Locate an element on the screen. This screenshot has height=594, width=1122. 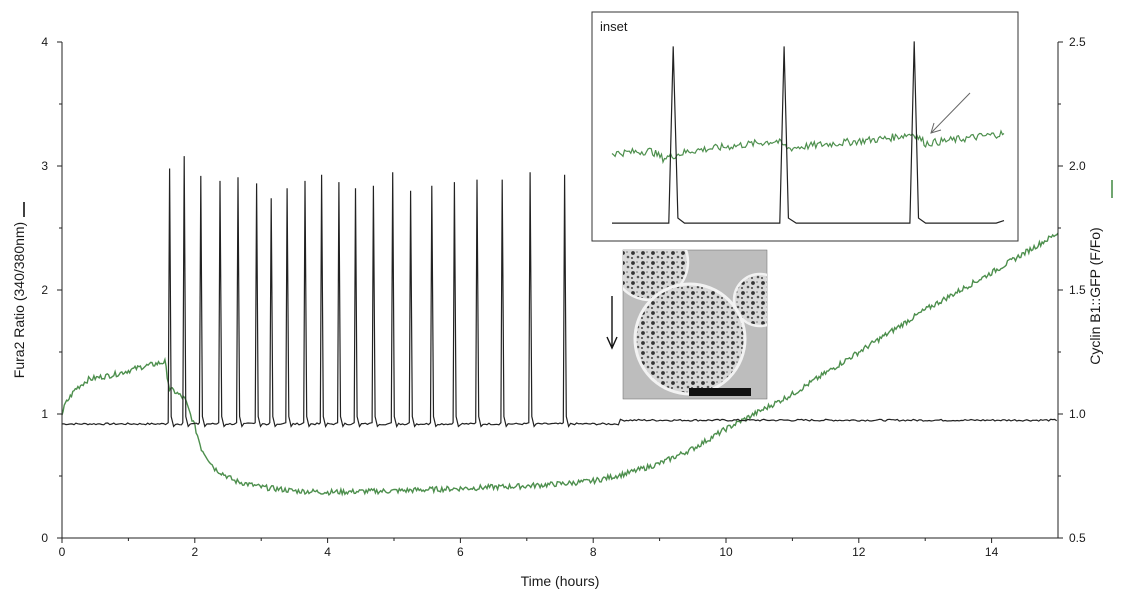
left-y-axis: 0 1 2 3 4 is located at coordinates (51, 290).